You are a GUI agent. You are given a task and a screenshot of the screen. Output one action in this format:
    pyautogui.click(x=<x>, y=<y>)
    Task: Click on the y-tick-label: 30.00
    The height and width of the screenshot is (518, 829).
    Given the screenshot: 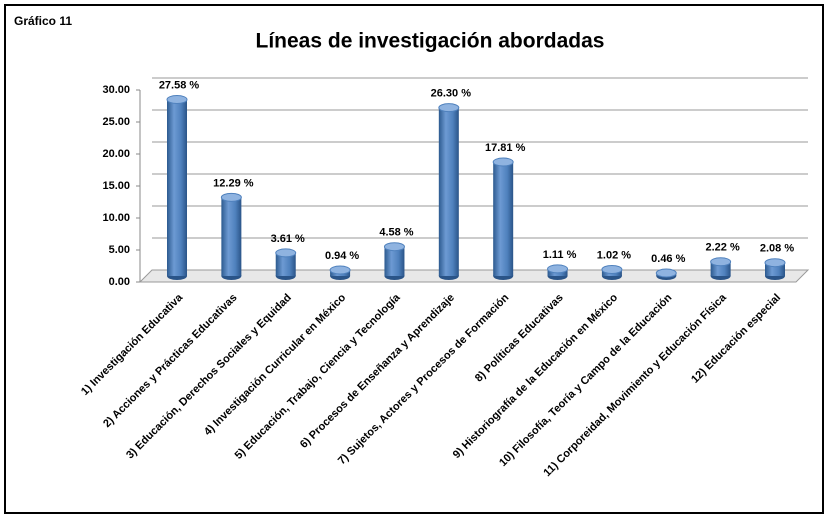 What is the action you would take?
    pyautogui.click(x=116, y=90)
    